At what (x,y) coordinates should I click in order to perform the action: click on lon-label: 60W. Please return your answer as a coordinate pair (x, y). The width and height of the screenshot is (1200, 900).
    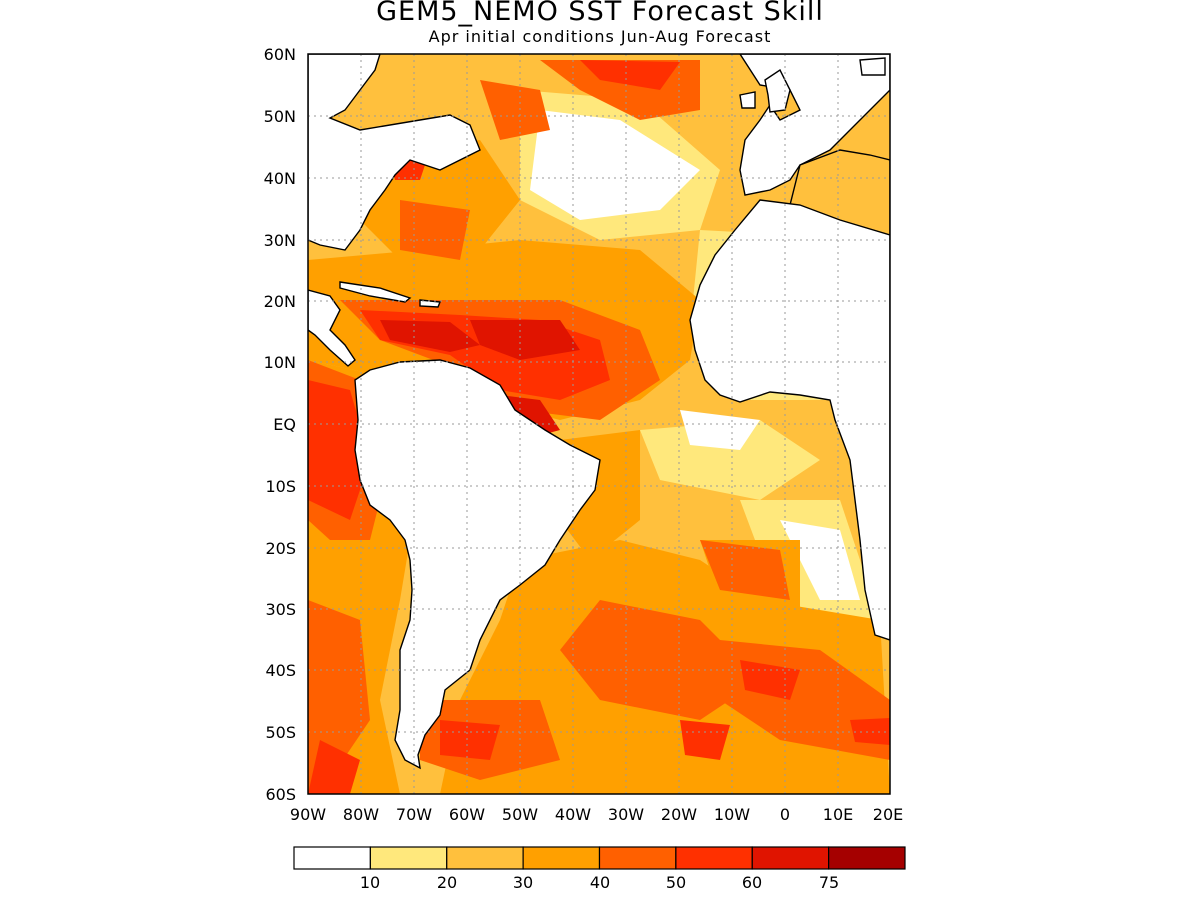
    Looking at the image, I should click on (467, 814).